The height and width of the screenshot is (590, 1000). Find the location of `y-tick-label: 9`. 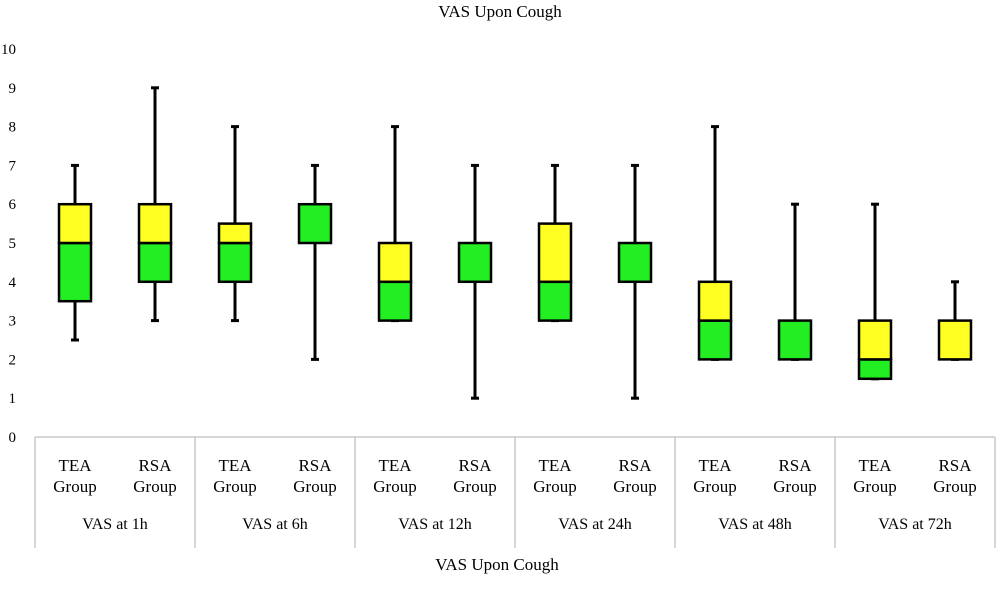

y-tick-label: 9 is located at coordinates (13, 89).